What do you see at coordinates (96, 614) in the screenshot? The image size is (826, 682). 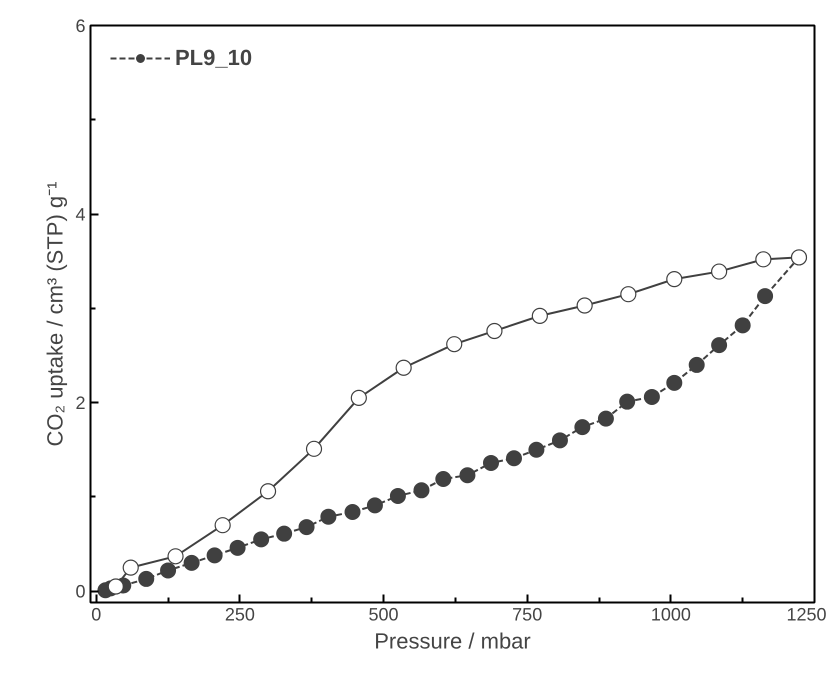 I see `x-tick-label: 0` at bounding box center [96, 614].